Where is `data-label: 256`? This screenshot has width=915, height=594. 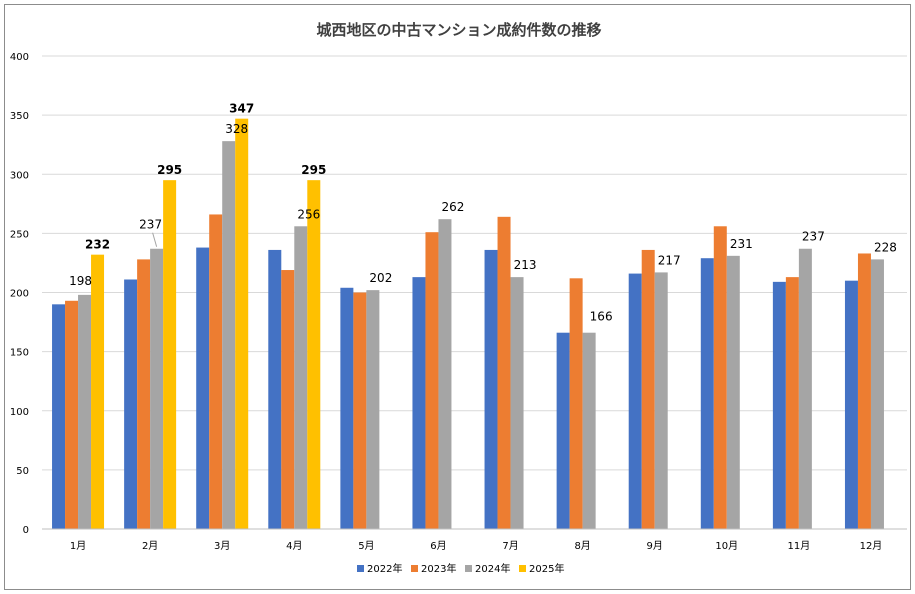 data-label: 256 is located at coordinates (308, 214).